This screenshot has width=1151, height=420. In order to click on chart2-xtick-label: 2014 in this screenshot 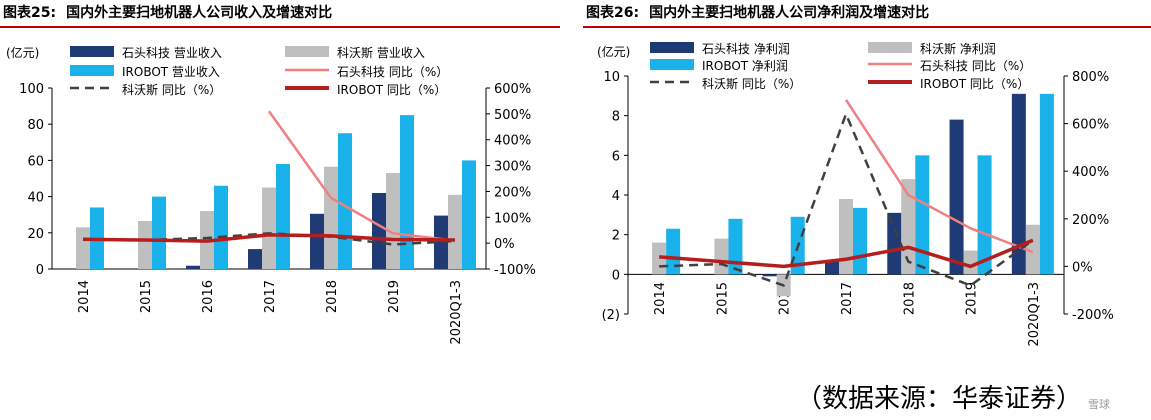, I will do `click(660, 298)`.